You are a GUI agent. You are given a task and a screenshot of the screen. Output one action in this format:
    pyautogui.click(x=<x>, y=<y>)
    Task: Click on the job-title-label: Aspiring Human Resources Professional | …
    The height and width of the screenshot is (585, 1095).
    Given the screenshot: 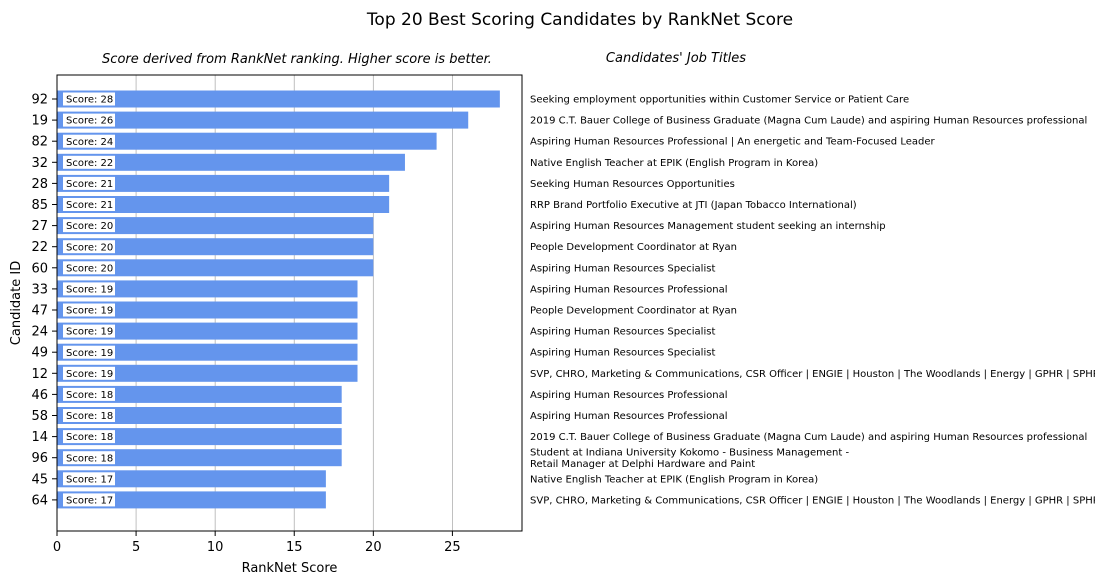 What is the action you would take?
    pyautogui.click(x=733, y=142)
    